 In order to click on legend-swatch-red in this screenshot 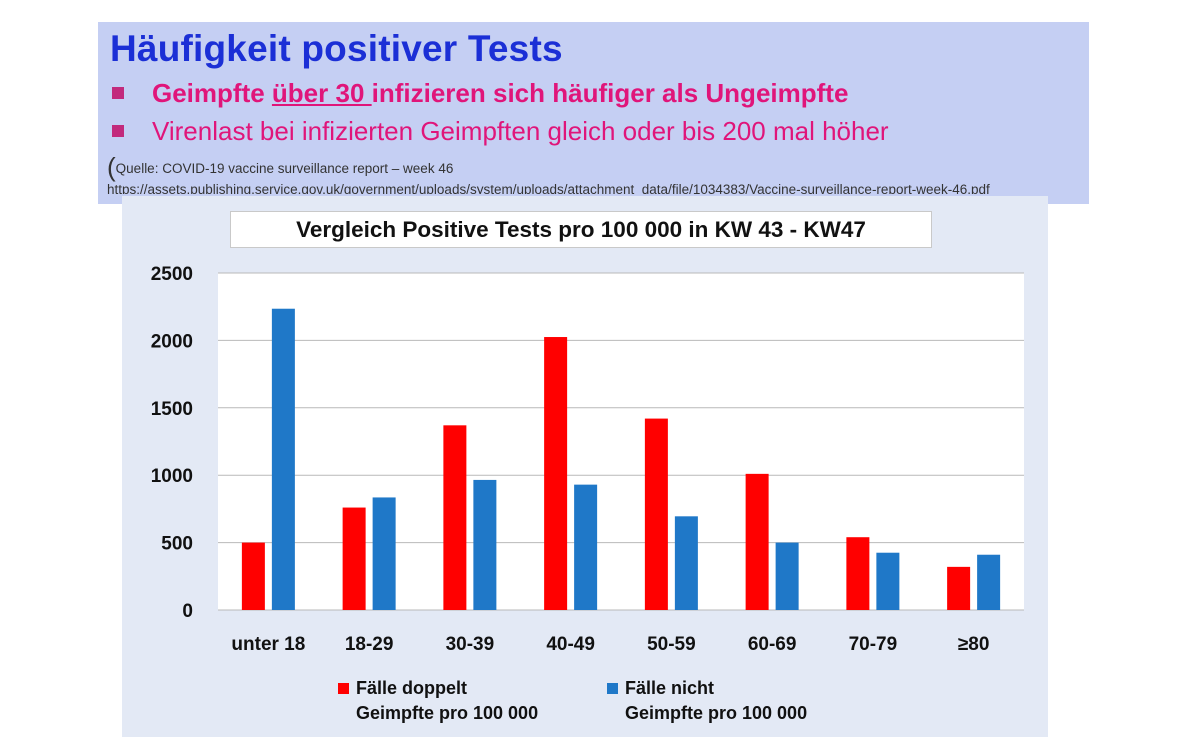, I will do `click(343, 688)`.